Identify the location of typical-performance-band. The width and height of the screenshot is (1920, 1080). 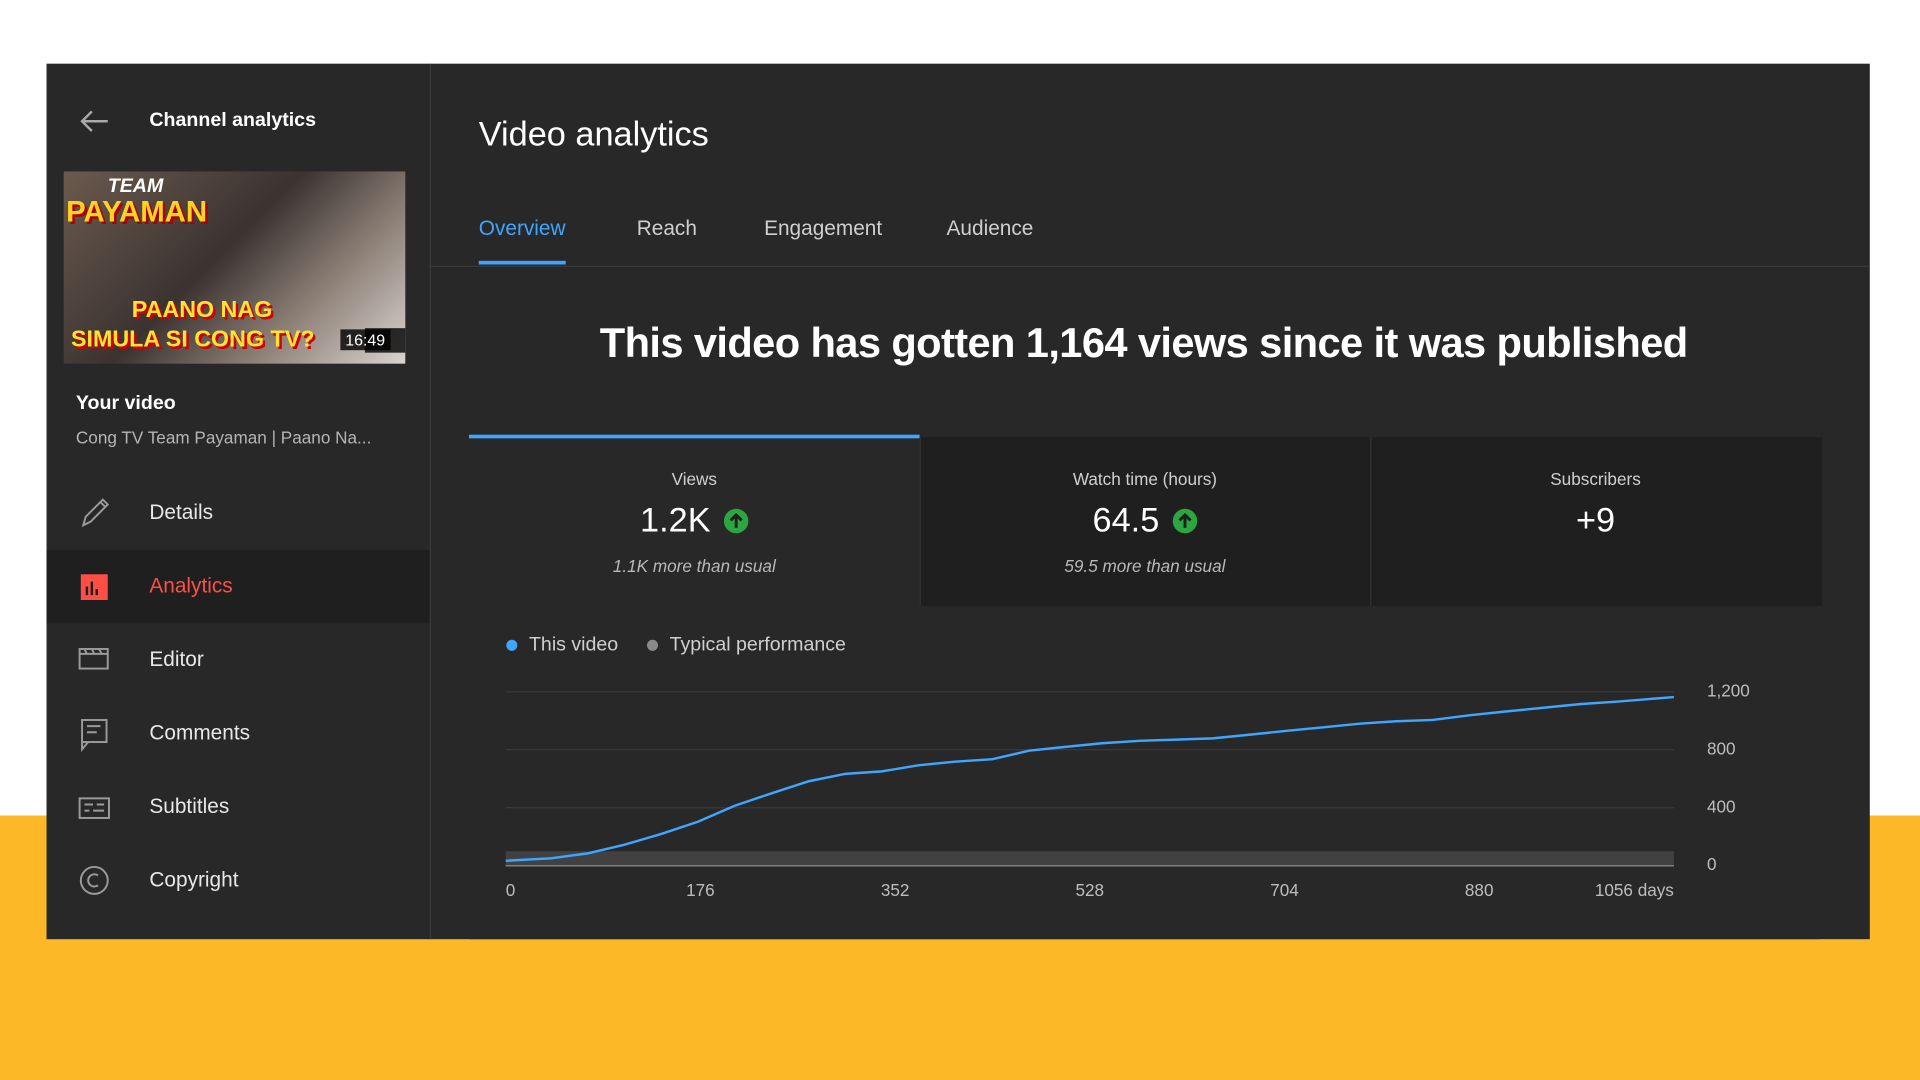
(1089, 858).